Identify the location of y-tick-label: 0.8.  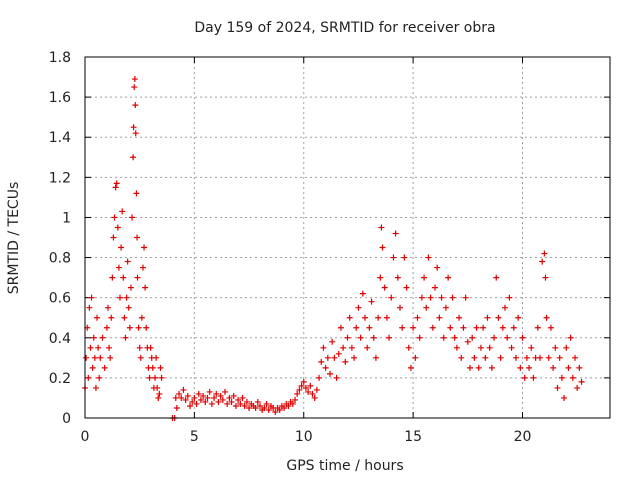
(60, 259).